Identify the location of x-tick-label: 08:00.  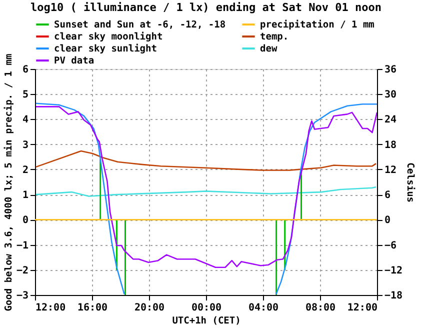
(320, 308).